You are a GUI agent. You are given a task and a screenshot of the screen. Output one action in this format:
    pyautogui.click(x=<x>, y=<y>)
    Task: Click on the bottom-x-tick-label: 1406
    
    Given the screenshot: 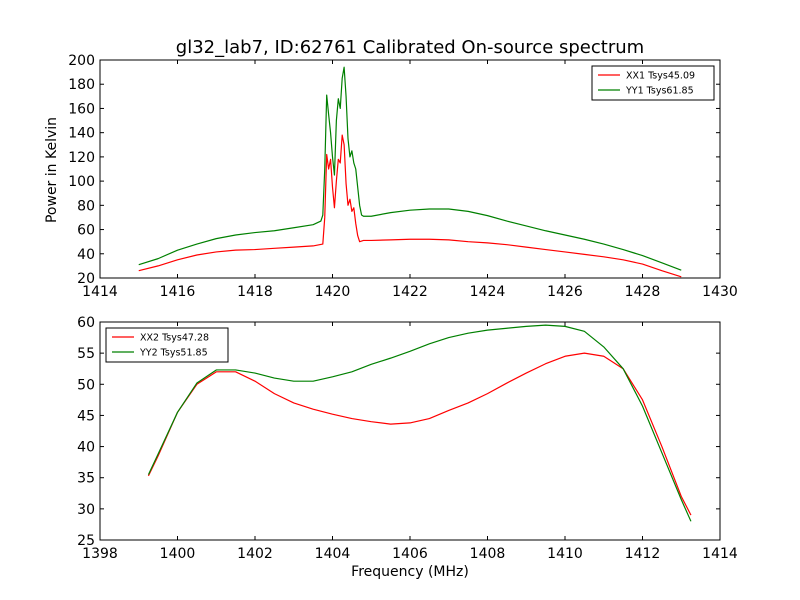 What is the action you would take?
    pyautogui.click(x=410, y=554)
    